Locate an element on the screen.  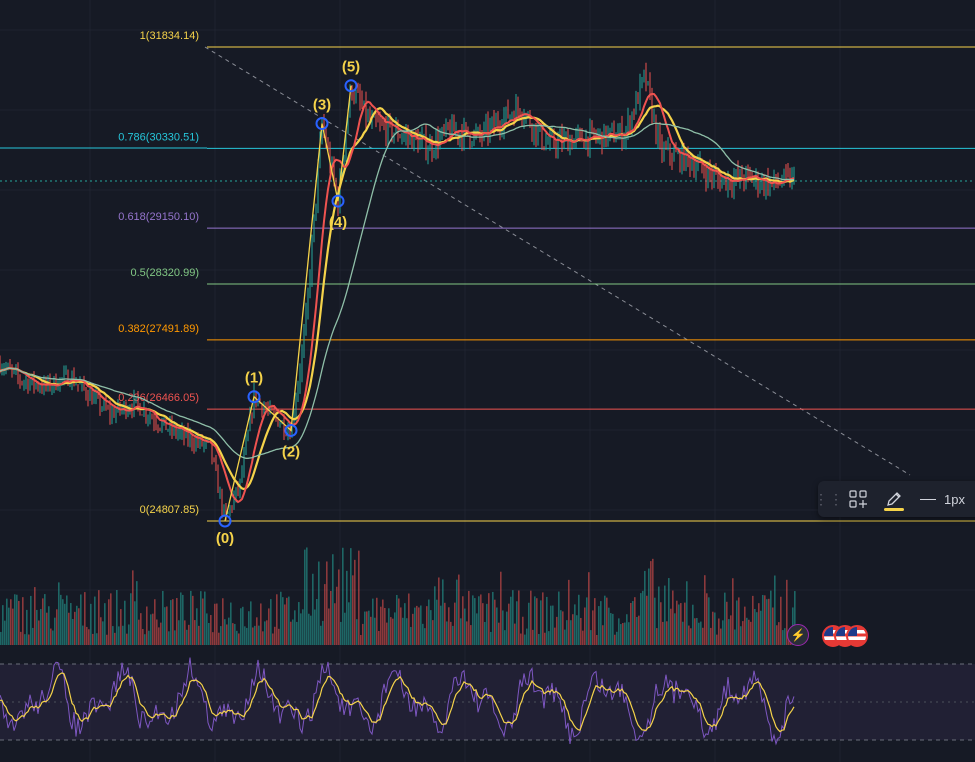
oscillator-band is located at coordinates (487, 702).